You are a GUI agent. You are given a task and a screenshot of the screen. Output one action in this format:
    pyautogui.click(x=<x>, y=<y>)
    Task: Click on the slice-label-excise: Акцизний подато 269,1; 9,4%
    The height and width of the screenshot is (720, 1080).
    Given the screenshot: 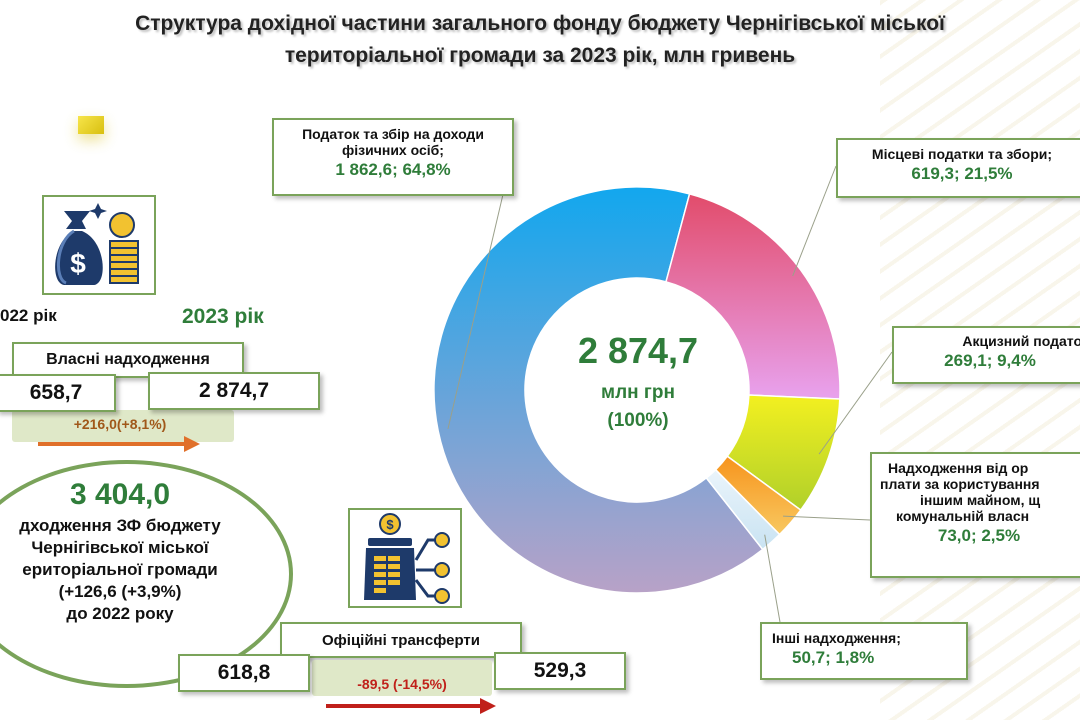 What is the action you would take?
    pyautogui.click(x=986, y=355)
    